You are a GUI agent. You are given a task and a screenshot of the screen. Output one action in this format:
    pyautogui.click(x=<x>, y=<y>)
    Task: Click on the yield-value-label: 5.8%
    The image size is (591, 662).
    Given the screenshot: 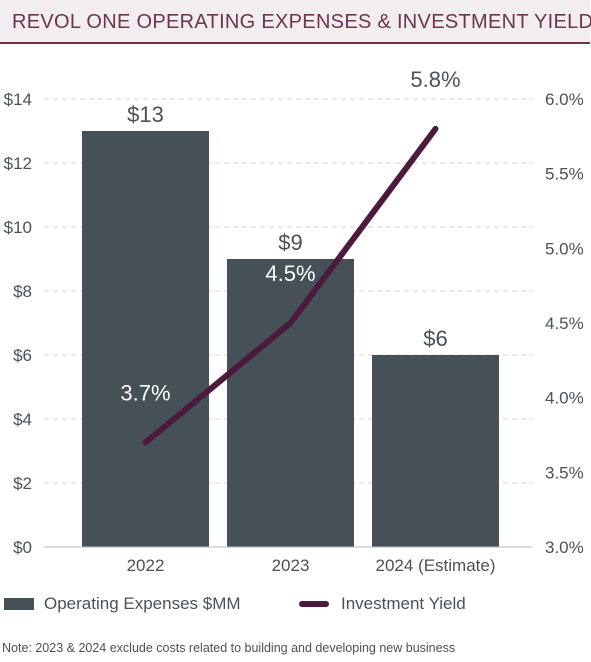 What is the action you would take?
    pyautogui.click(x=435, y=79)
    